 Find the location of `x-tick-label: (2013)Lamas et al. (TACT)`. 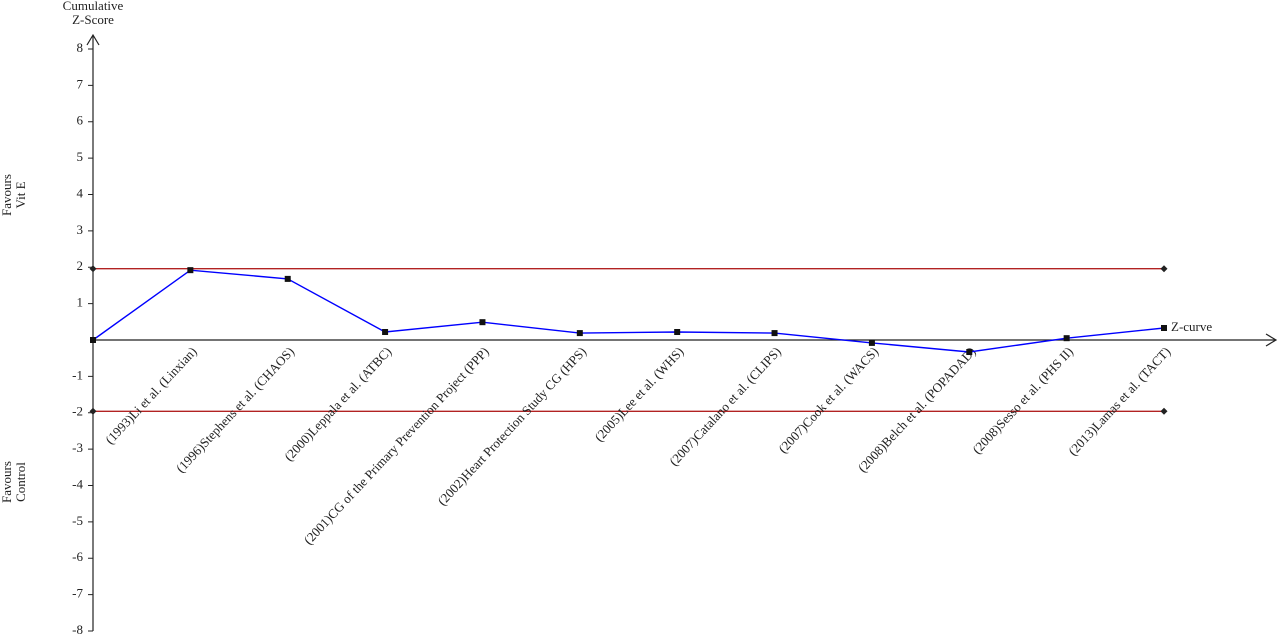

x-tick-label: (2013)Lamas et al. (TACT) is located at coordinates (1119, 401).